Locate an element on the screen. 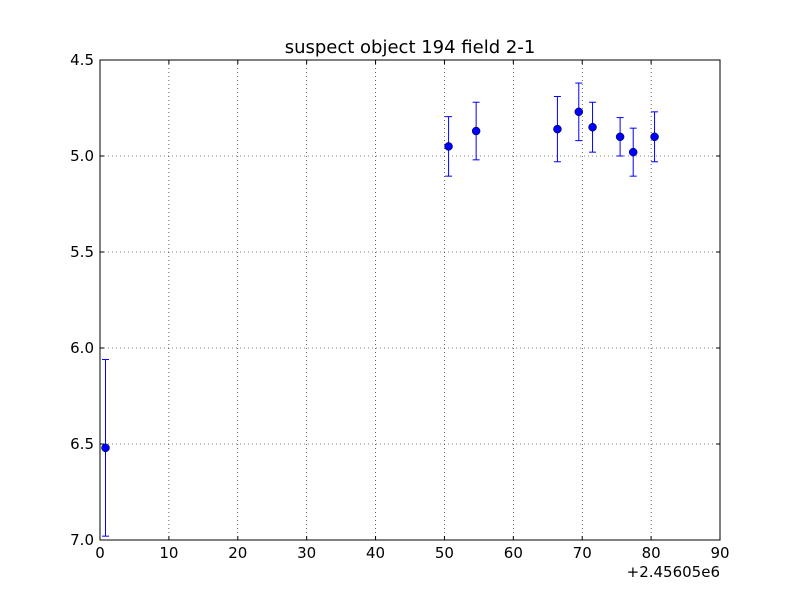 This screenshot has width=800, height=600. x-tick-label: 90 is located at coordinates (719, 553).